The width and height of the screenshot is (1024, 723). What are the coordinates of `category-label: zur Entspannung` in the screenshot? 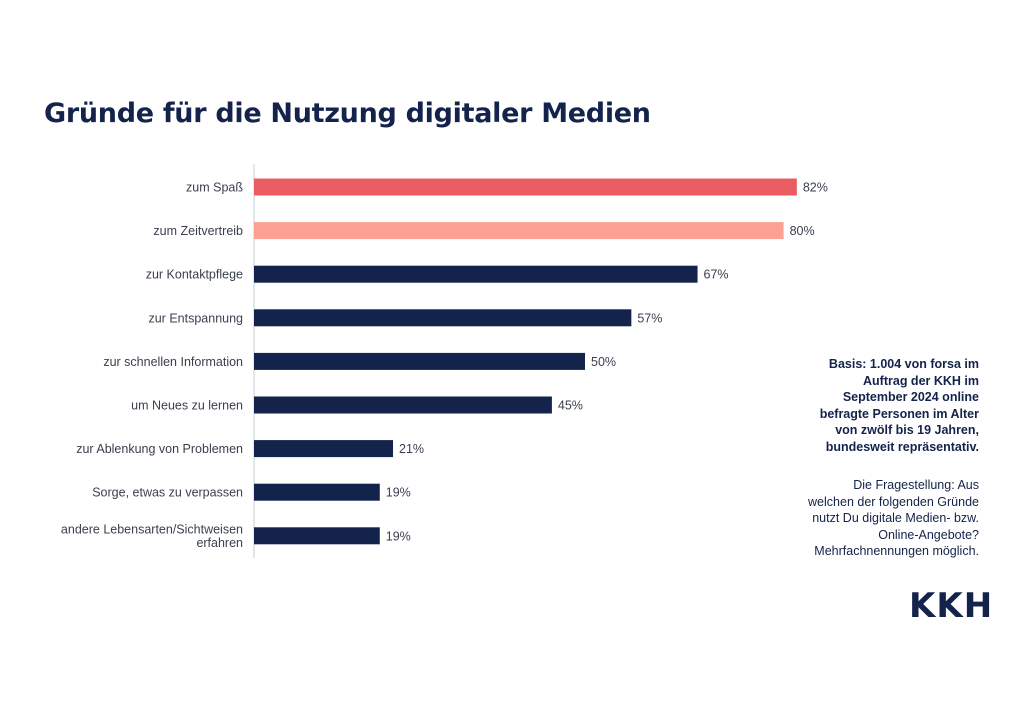 It's located at (195, 318).